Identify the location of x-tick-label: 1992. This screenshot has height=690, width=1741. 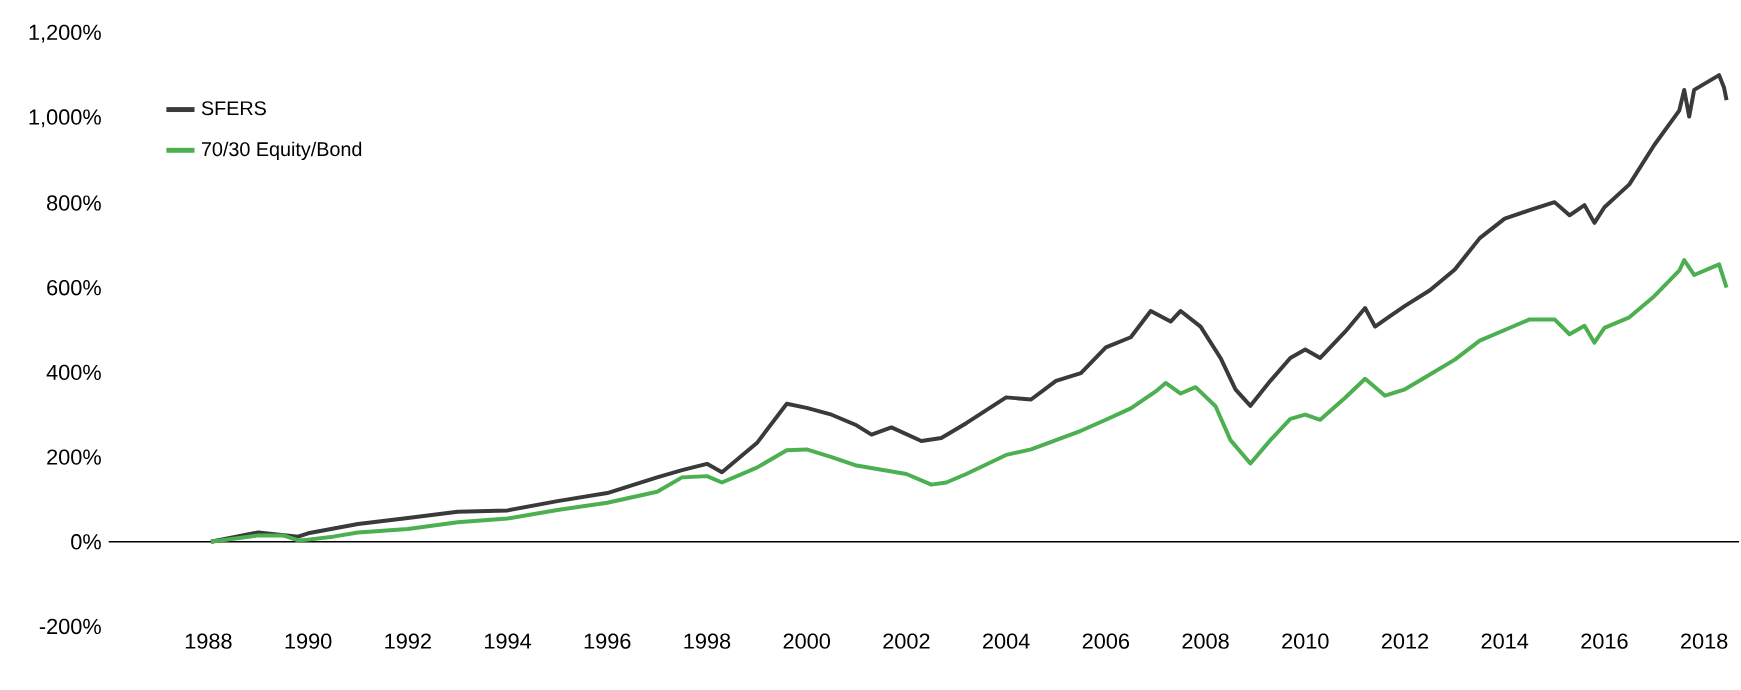
(408, 641).